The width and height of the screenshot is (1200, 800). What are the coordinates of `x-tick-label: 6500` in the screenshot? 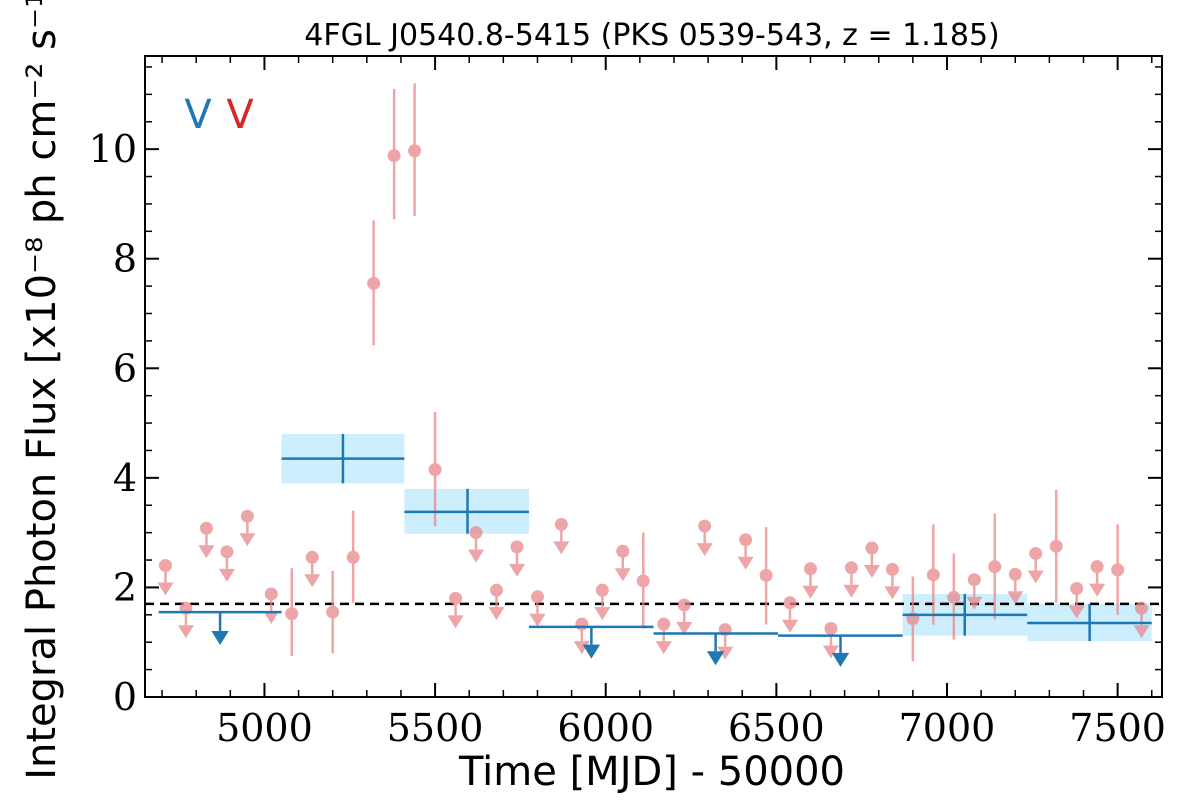 It's located at (776, 728).